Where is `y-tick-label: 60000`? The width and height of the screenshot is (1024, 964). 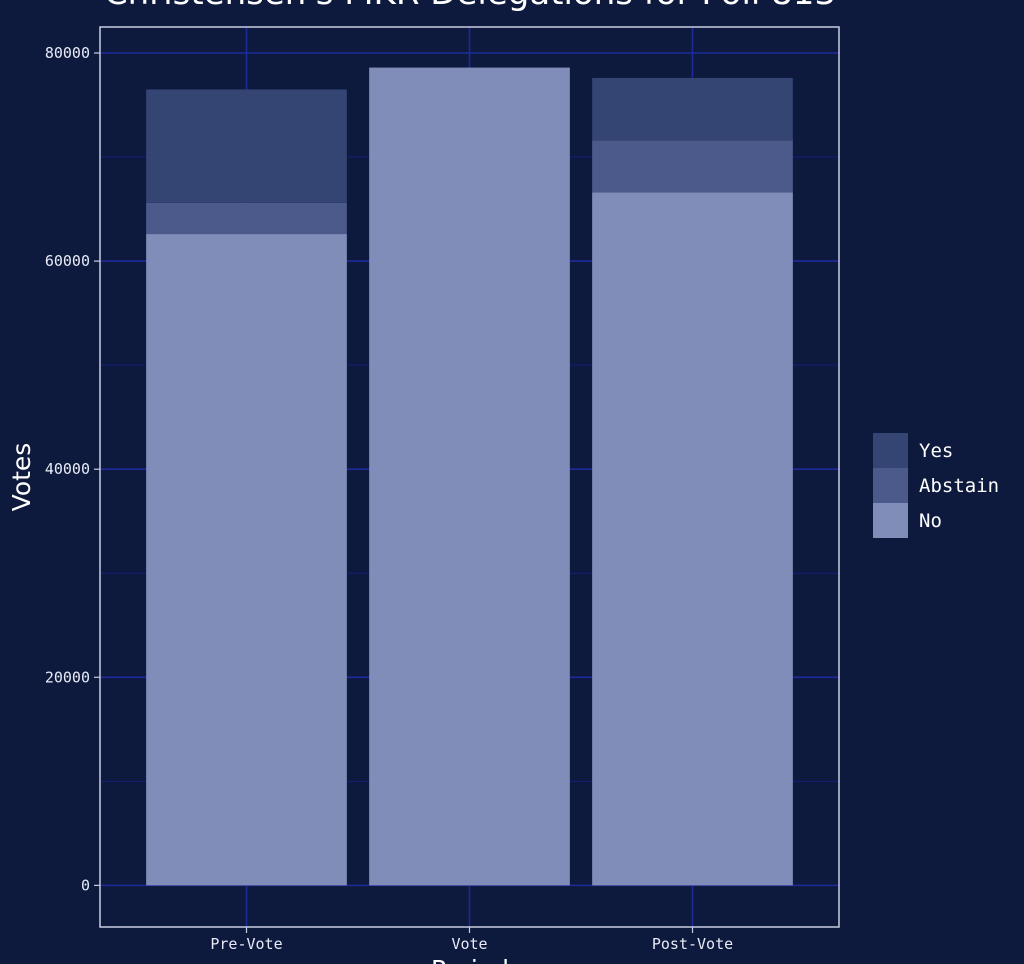 y-tick-label: 60000 is located at coordinates (67, 261).